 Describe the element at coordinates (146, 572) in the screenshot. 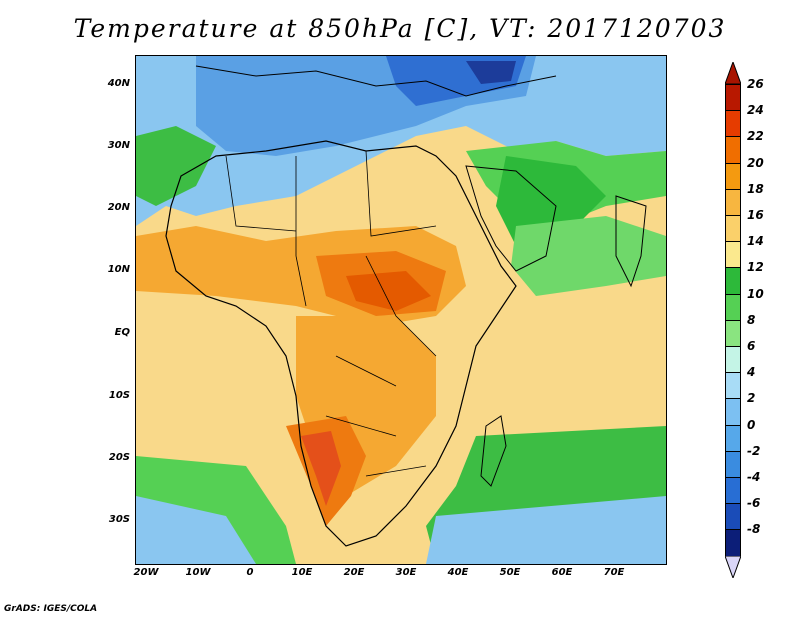

I see `lon-label: 20W` at that location.